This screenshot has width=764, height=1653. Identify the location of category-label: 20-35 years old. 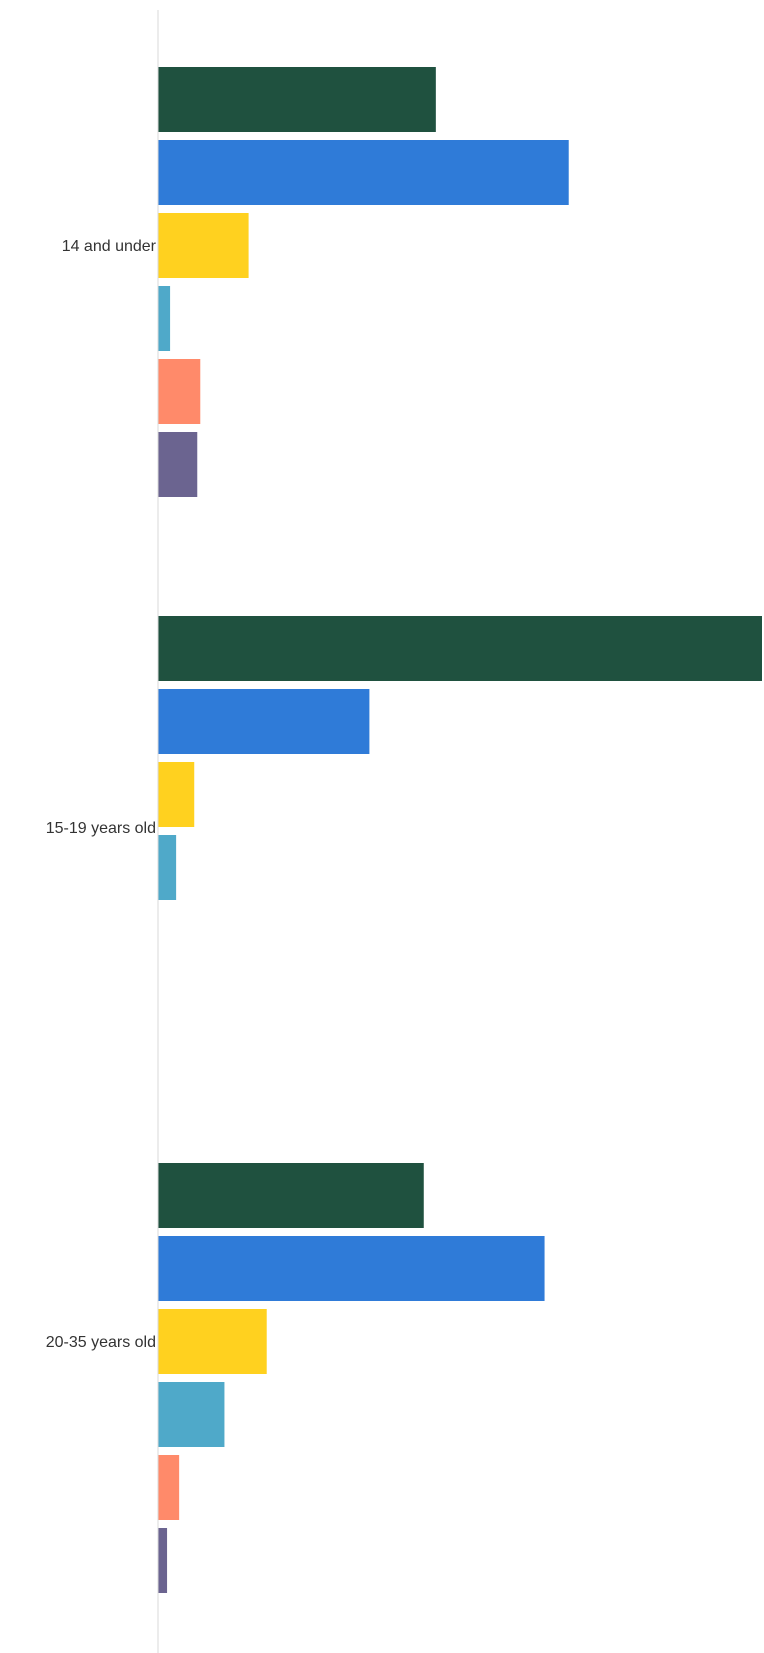
(101, 1342).